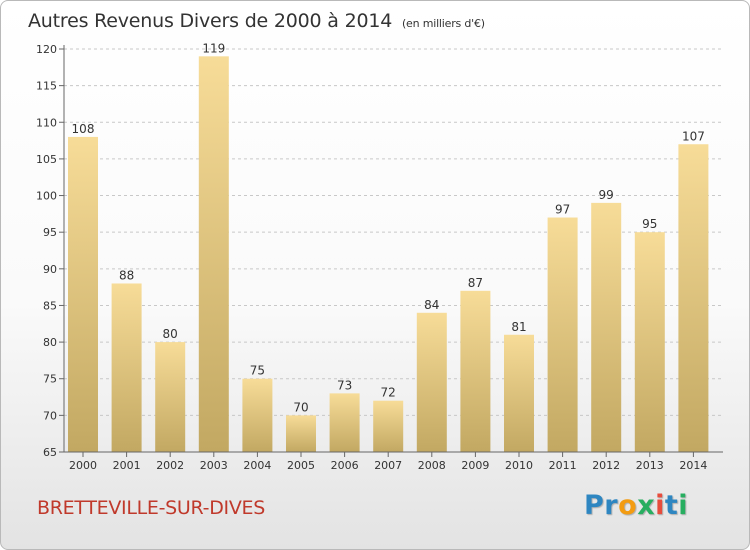 This screenshot has height=550, width=750. I want to click on x-tick-label: 2011, so click(563, 465).